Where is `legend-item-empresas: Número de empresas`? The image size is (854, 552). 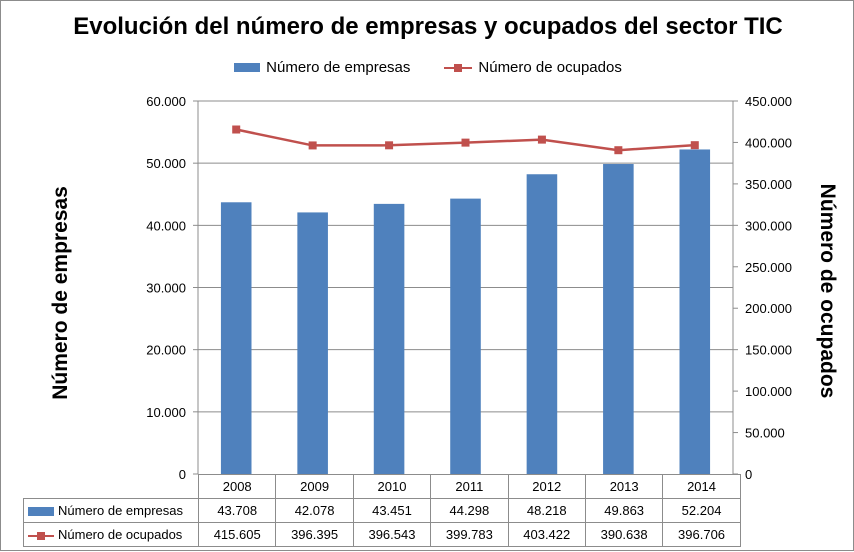 legend-item-empresas: Número de empresas is located at coordinates (322, 67).